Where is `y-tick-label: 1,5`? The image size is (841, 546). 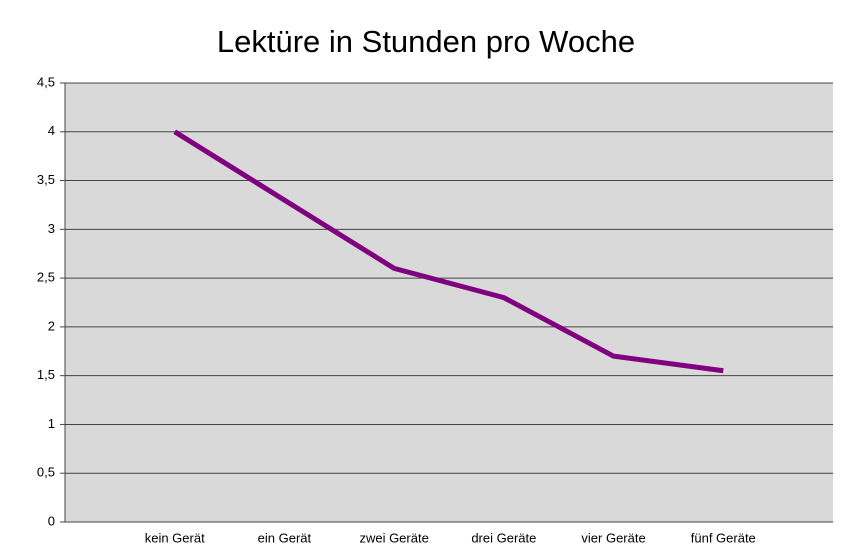
y-tick-label: 1,5 is located at coordinates (46, 374).